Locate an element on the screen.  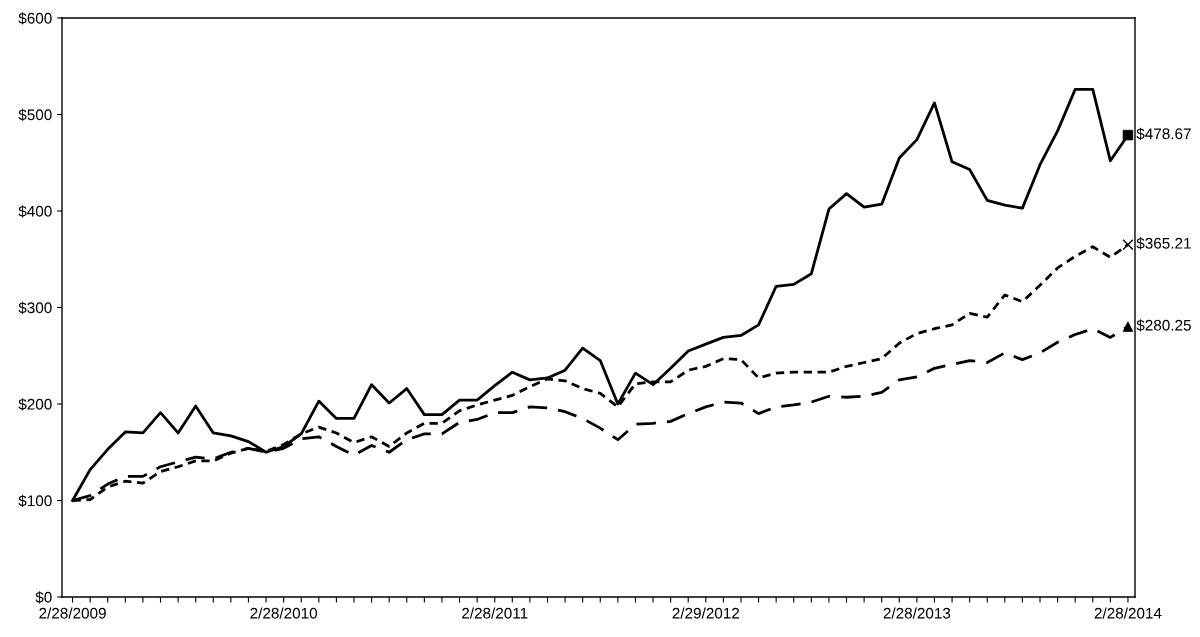
x-tick-label: 2/28/2010 is located at coordinates (284, 613).